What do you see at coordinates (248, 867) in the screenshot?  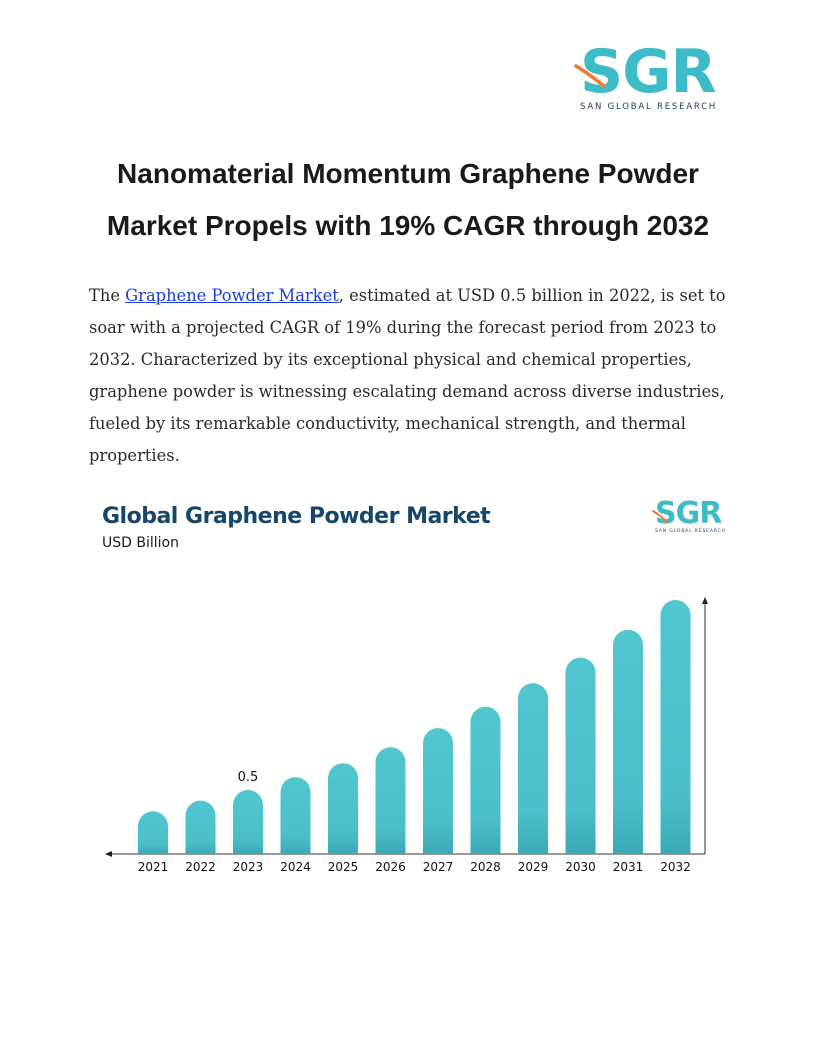 I see `x-tick-label-2023: 2023` at bounding box center [248, 867].